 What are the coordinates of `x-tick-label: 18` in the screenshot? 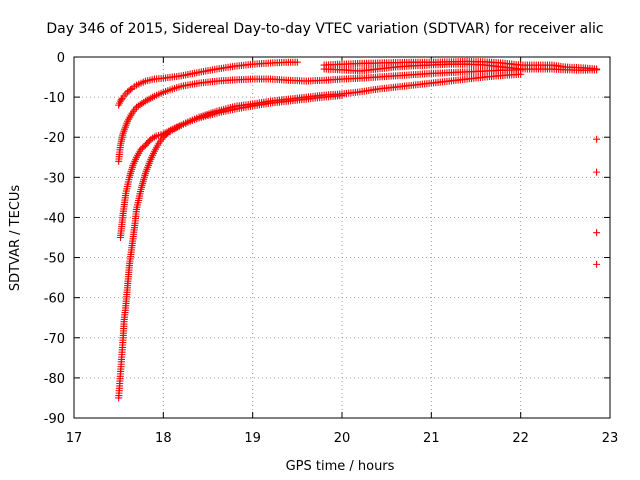 It's located at (163, 438).